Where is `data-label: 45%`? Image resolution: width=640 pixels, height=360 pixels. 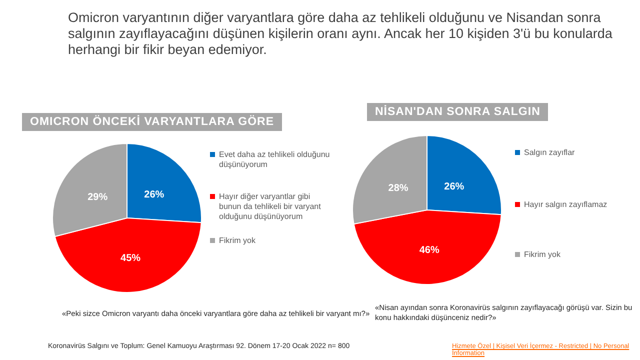 data-label: 45% is located at coordinates (130, 258).